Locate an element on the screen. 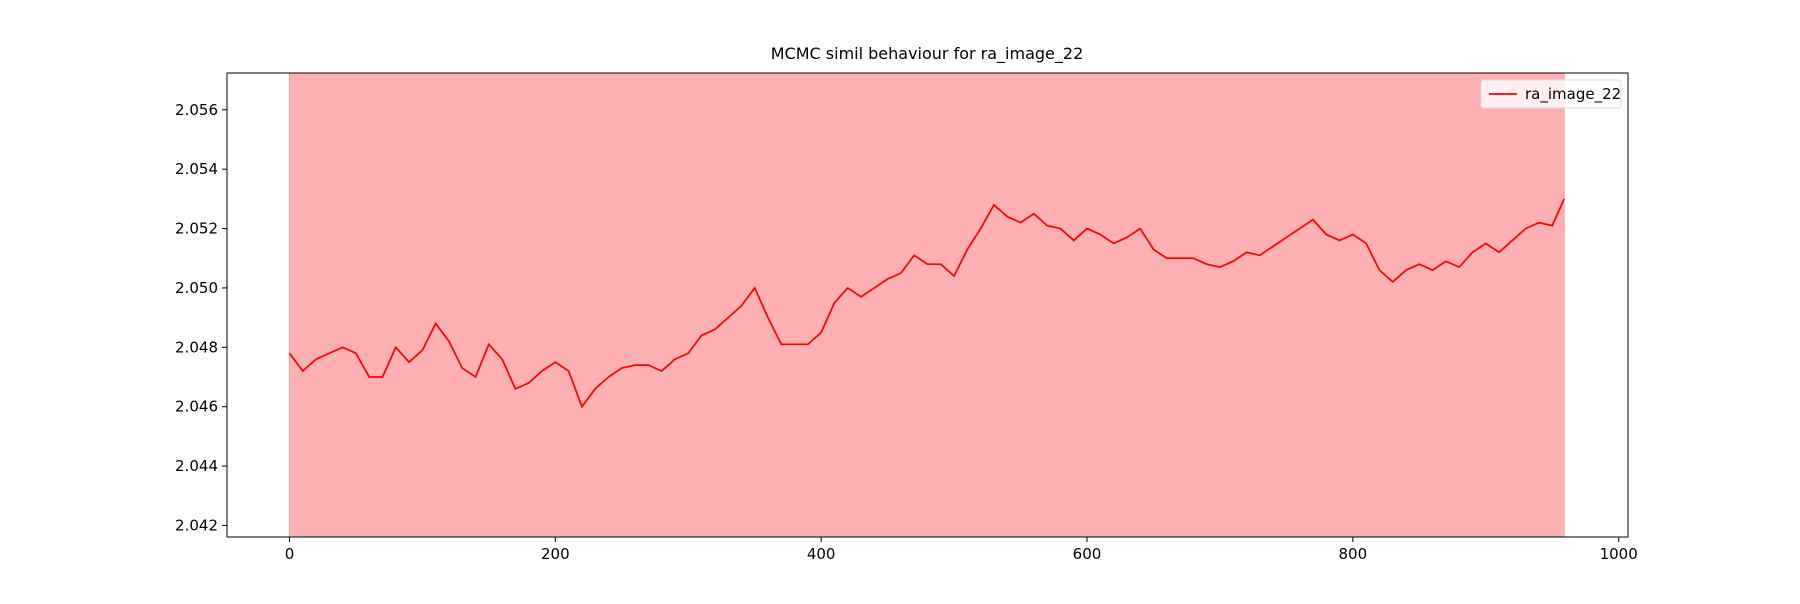  y-tick-label: 2.056 is located at coordinates (196, 110).